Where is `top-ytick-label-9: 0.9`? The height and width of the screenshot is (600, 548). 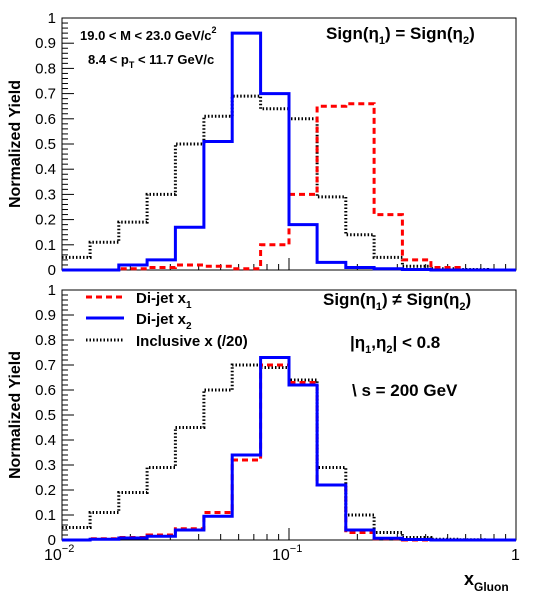
top-ytick-label-9: 0.9 is located at coordinates (45, 43).